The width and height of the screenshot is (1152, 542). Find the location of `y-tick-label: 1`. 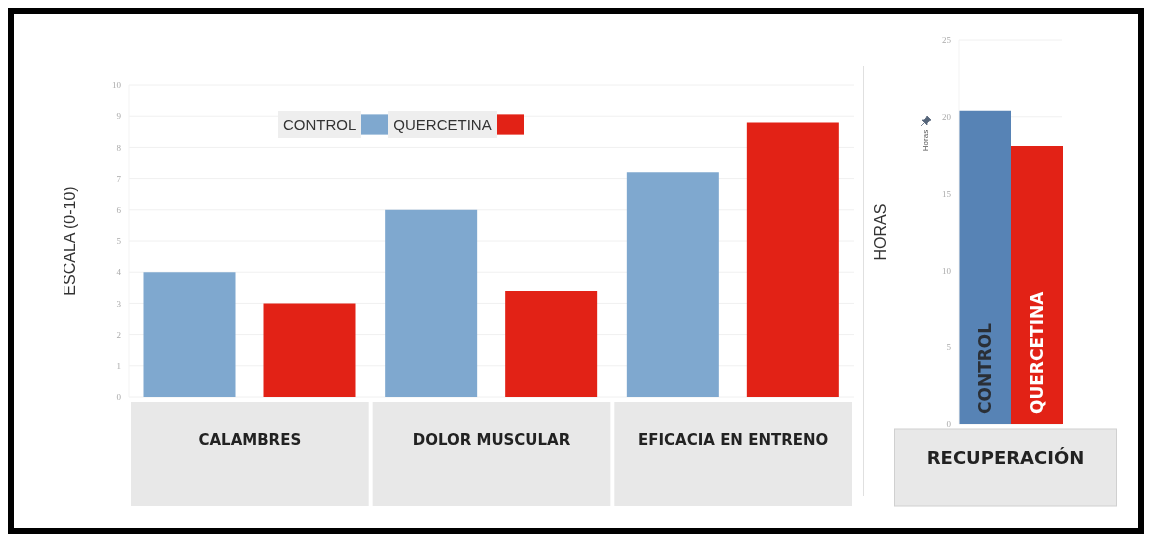

y-tick-label: 1 is located at coordinates (118, 365).